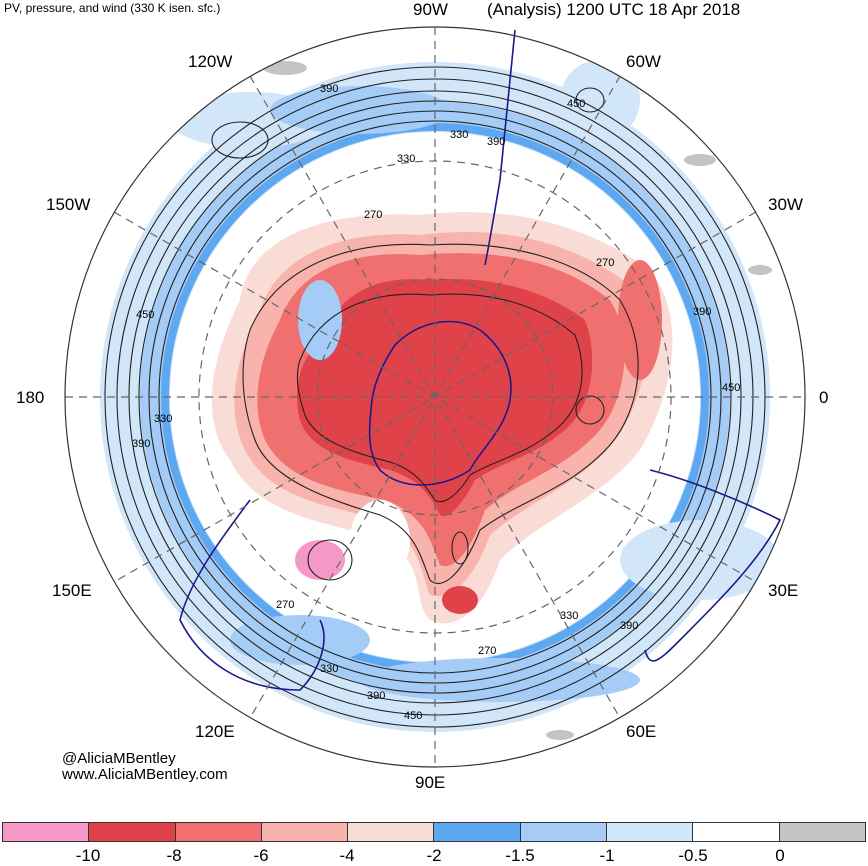  Describe the element at coordinates (430, 9) in the screenshot. I see `lon-label-90w: 90W` at that location.